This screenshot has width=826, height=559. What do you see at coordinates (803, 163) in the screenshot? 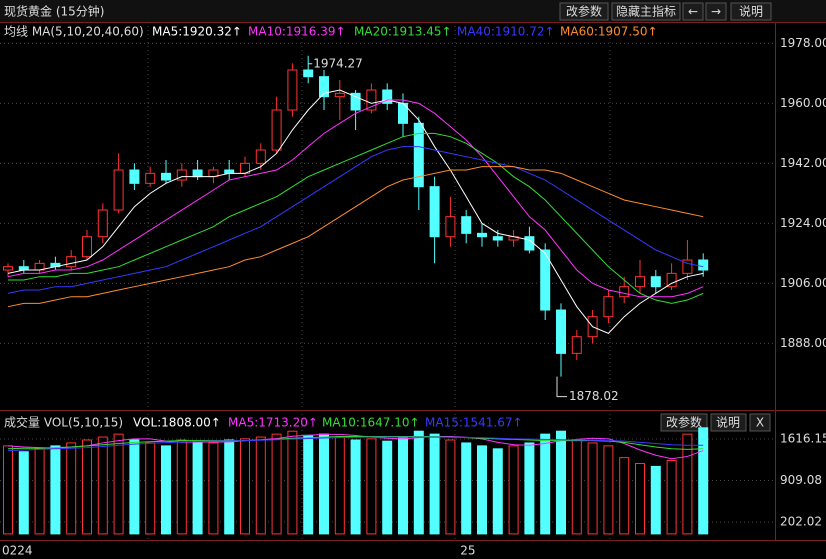
I see `y-tick-label: 1942.00` at bounding box center [803, 163].